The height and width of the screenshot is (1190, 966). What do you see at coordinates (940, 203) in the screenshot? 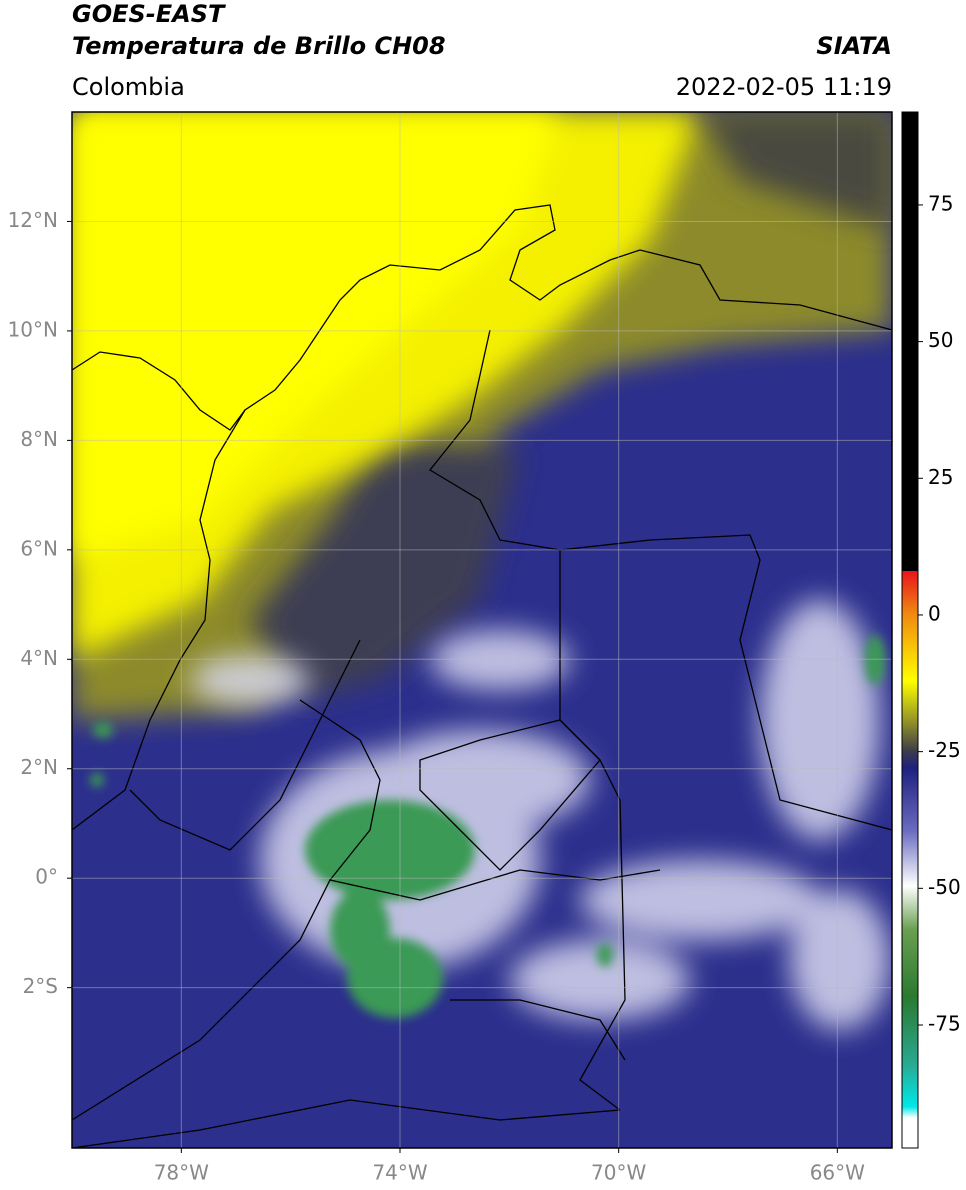
I see `colorbar-tick-label: 75` at bounding box center [940, 203].